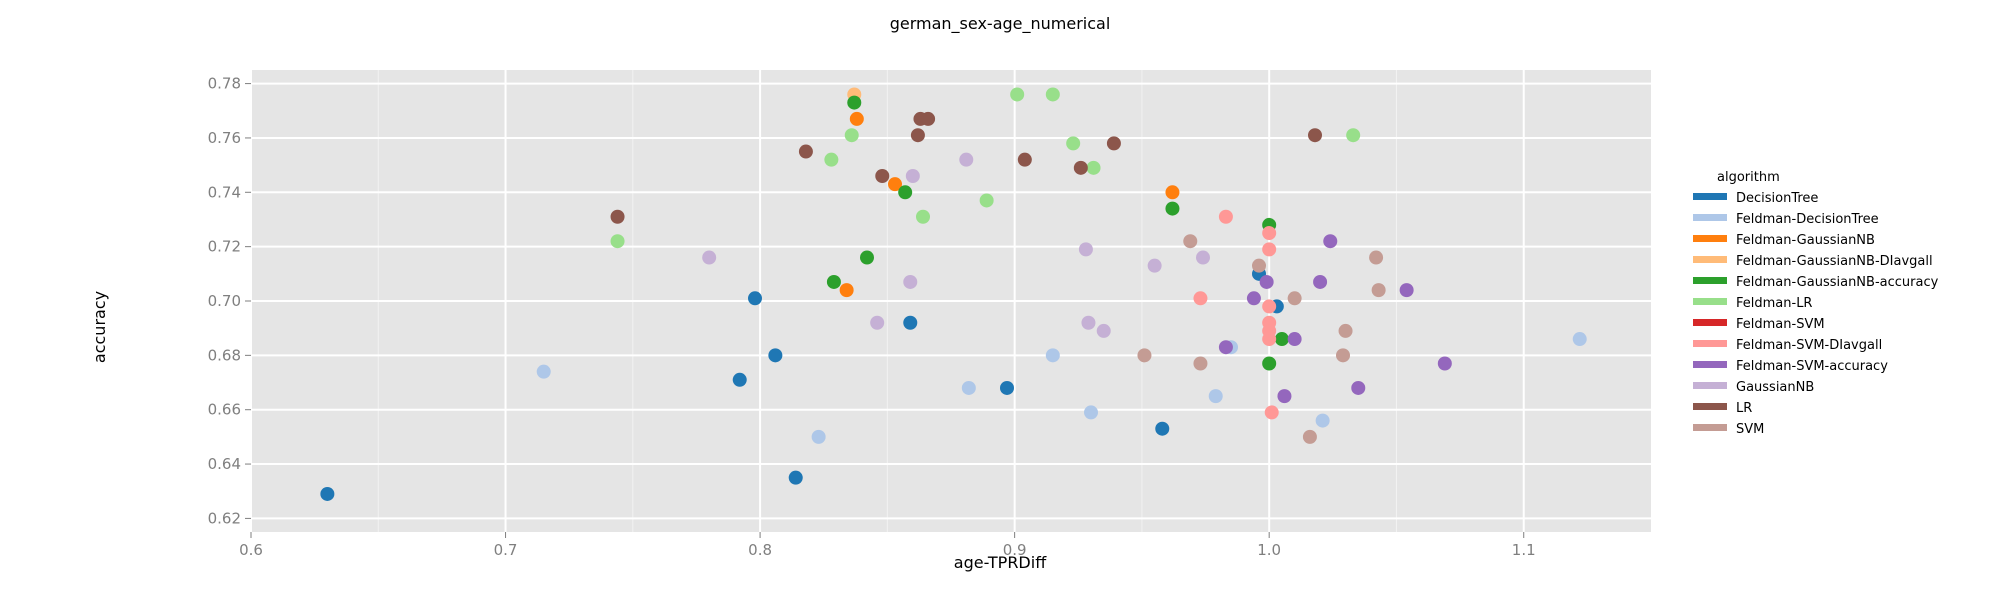  Describe the element at coordinates (224, 138) in the screenshot. I see `y-tick-label: 0.76` at that location.